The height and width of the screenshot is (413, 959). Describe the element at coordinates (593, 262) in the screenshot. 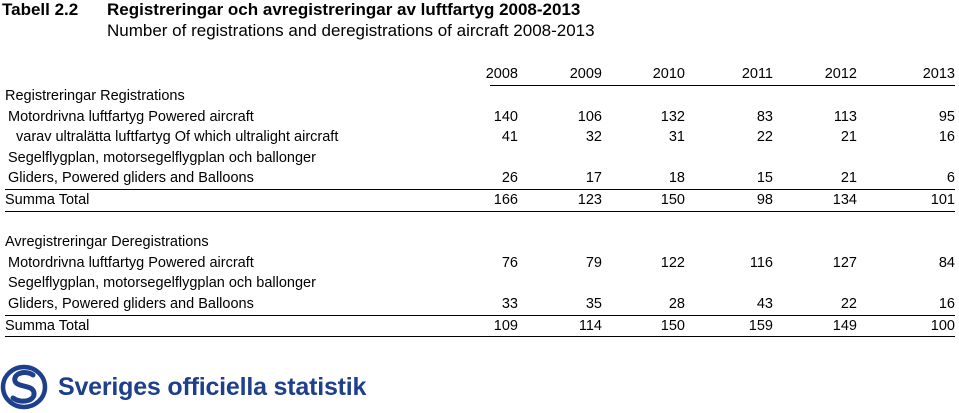

I see `cell: 79` at that location.